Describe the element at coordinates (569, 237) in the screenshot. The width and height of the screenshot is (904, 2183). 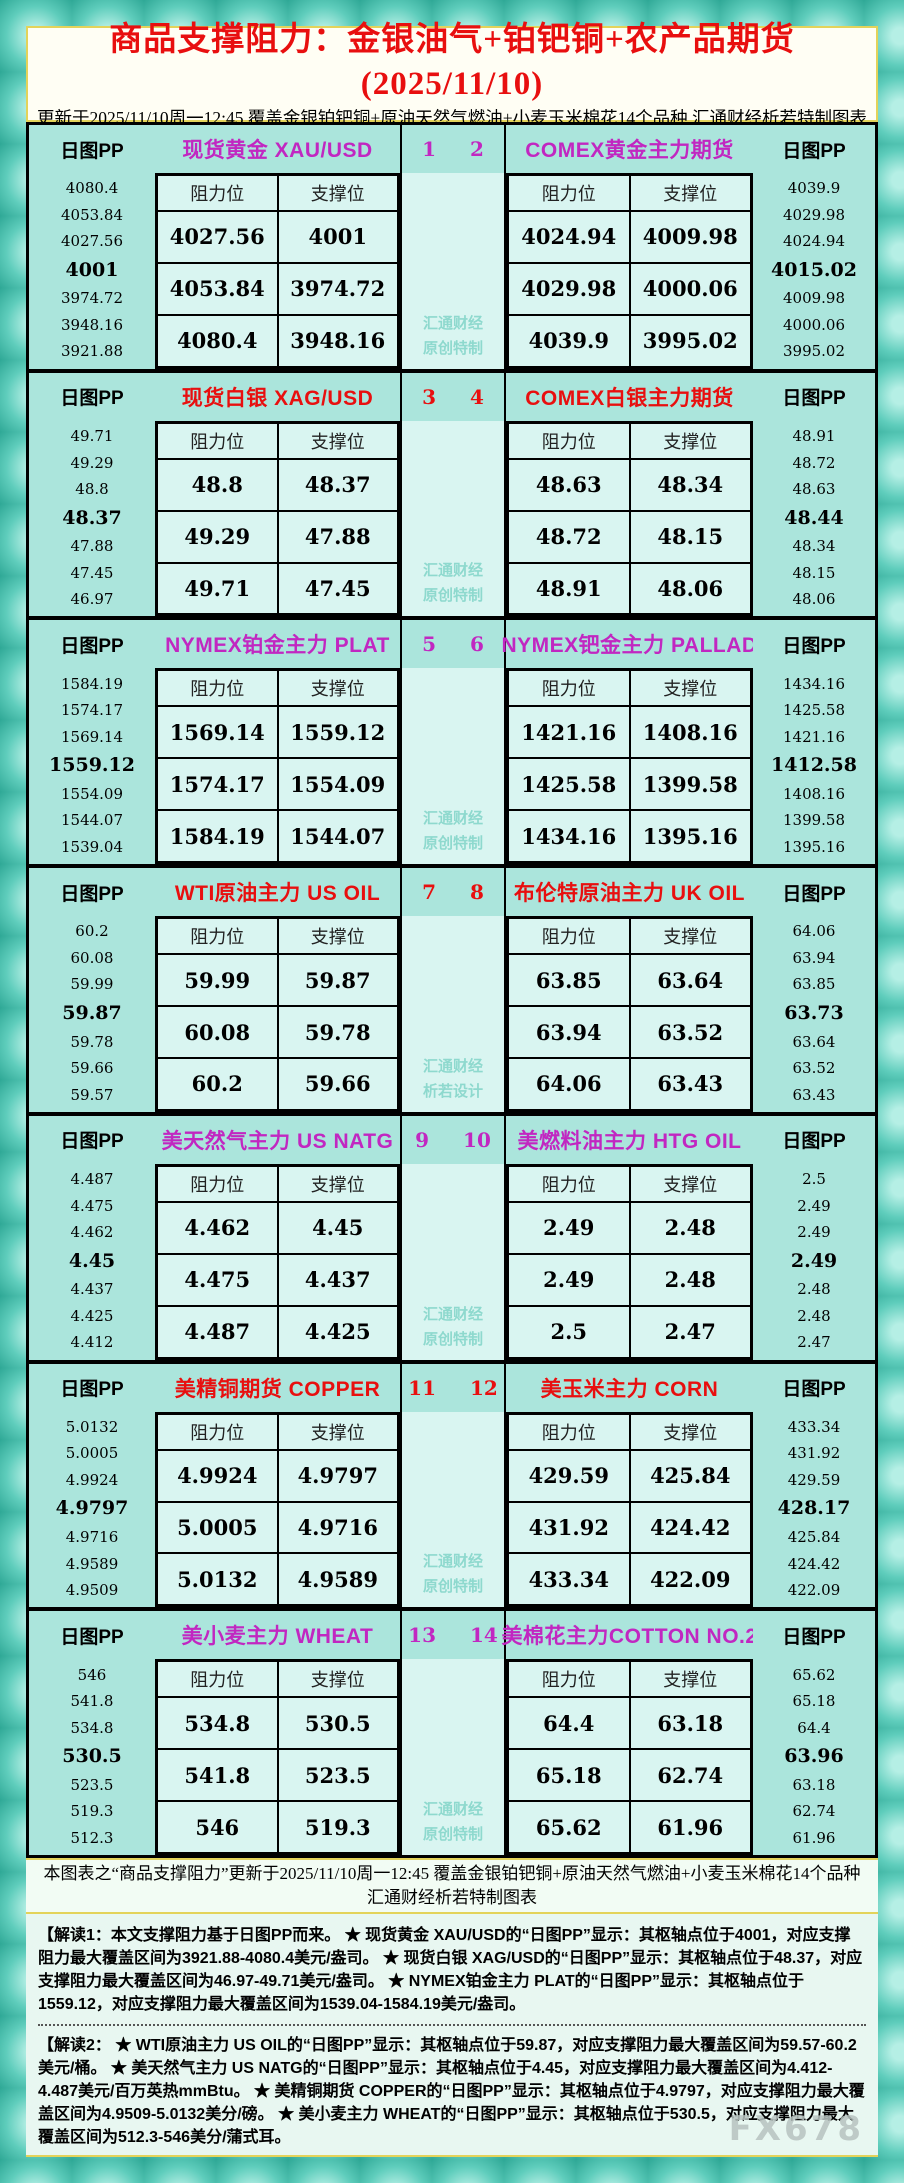
I see `resistance-value-1: 4024.94` at that location.